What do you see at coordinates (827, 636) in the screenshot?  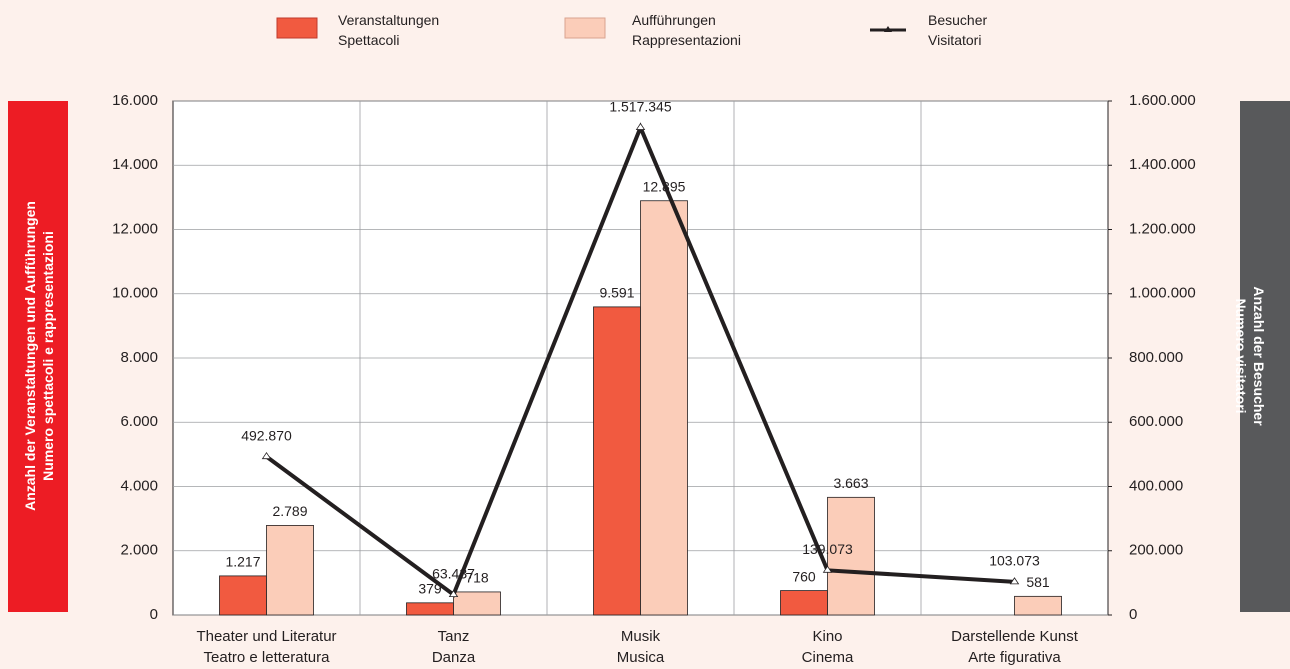 I see `x-tick-label-line: Kino` at bounding box center [827, 636].